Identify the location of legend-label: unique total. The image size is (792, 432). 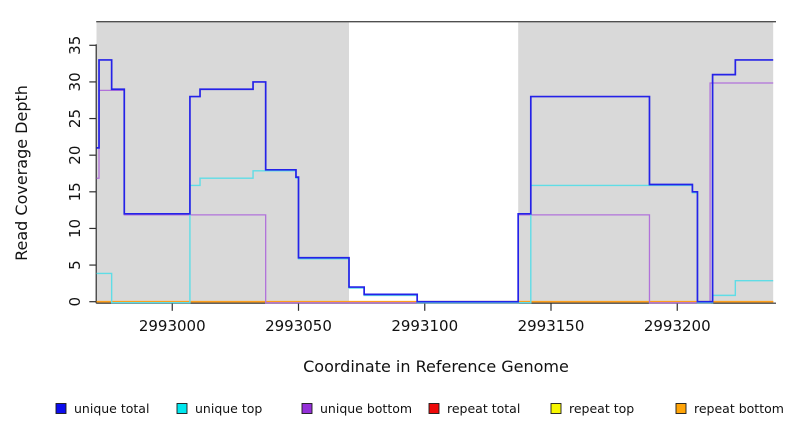
(111, 408).